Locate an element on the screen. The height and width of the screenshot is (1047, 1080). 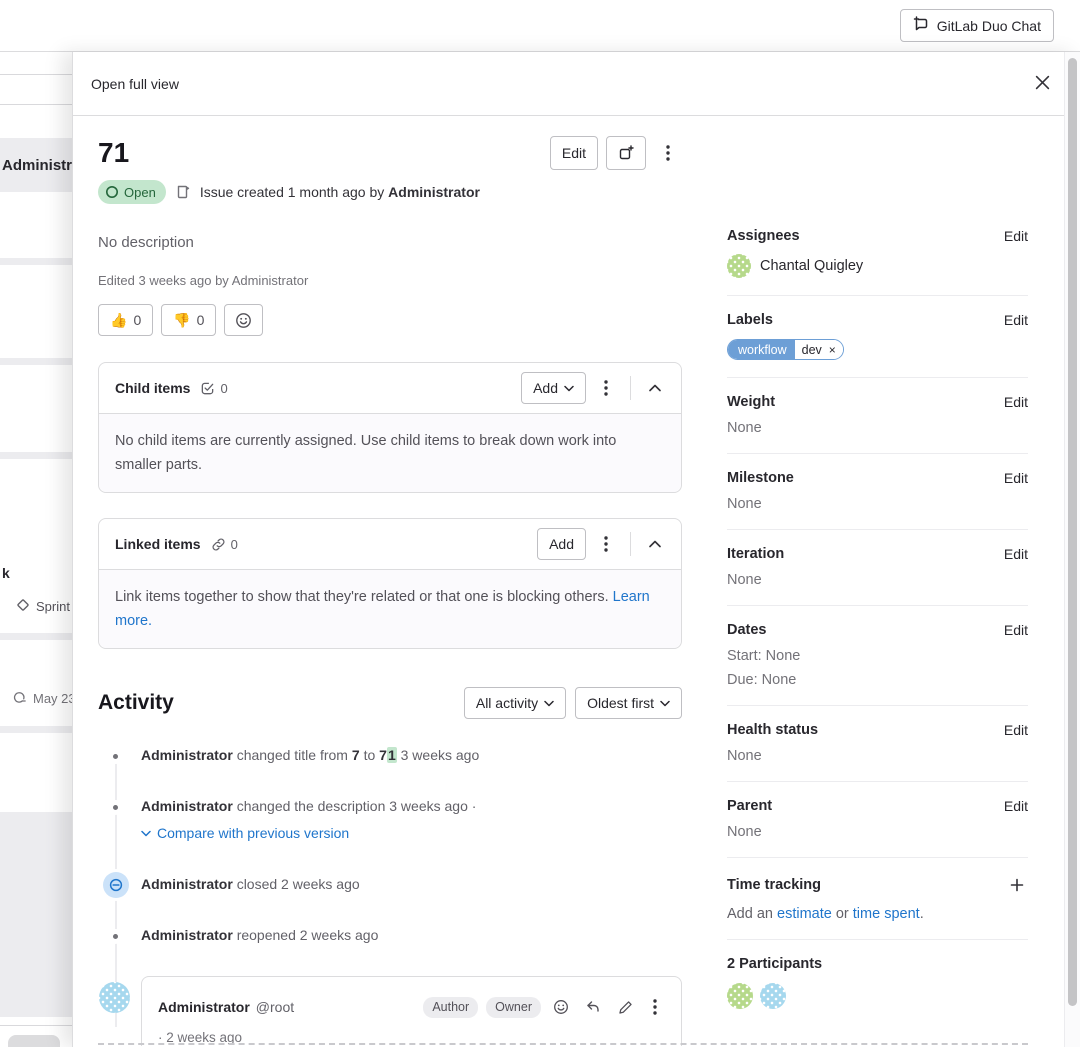
assignees-edit-button: Edit is located at coordinates (1015, 236).